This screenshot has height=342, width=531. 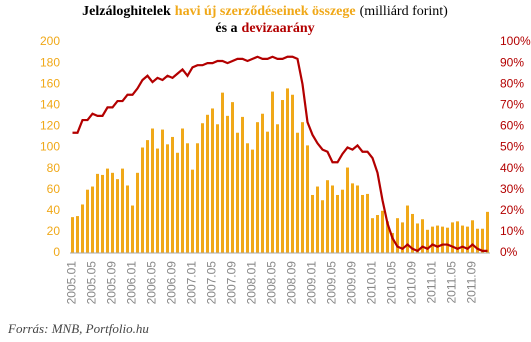 I want to click on x-tick-label: 2006.05, so click(x=152, y=283).